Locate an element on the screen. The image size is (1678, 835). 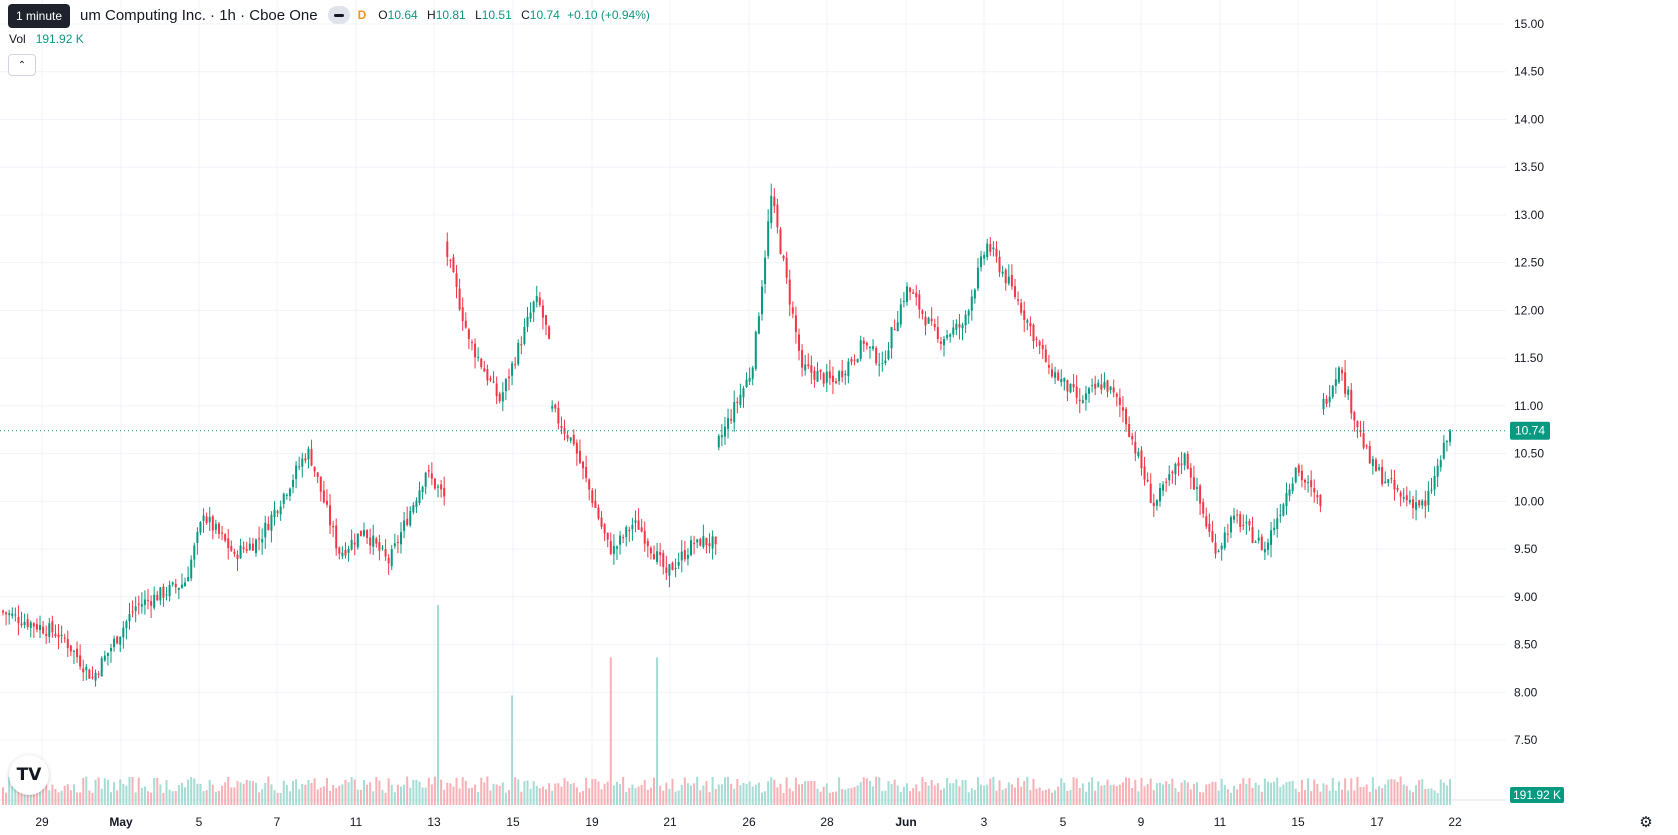
data-status-badge: D is located at coordinates (362, 15).